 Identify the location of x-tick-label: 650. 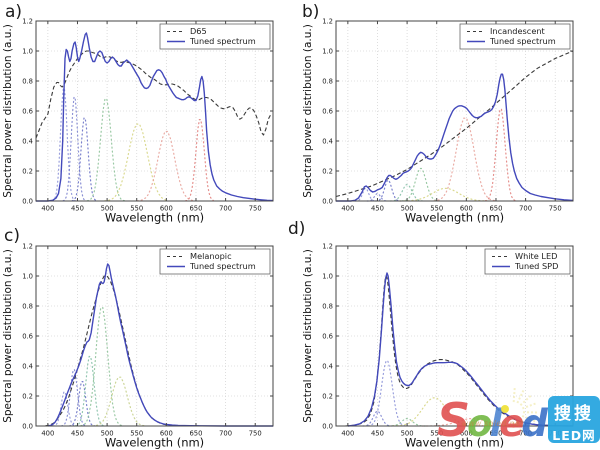
(495, 434).